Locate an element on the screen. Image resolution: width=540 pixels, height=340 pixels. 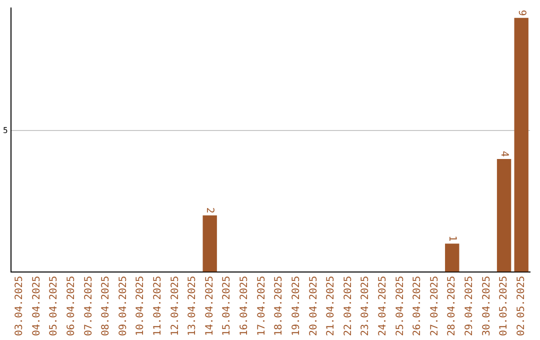
x-tick-label: 21.04.2025 is located at coordinates (331, 306).